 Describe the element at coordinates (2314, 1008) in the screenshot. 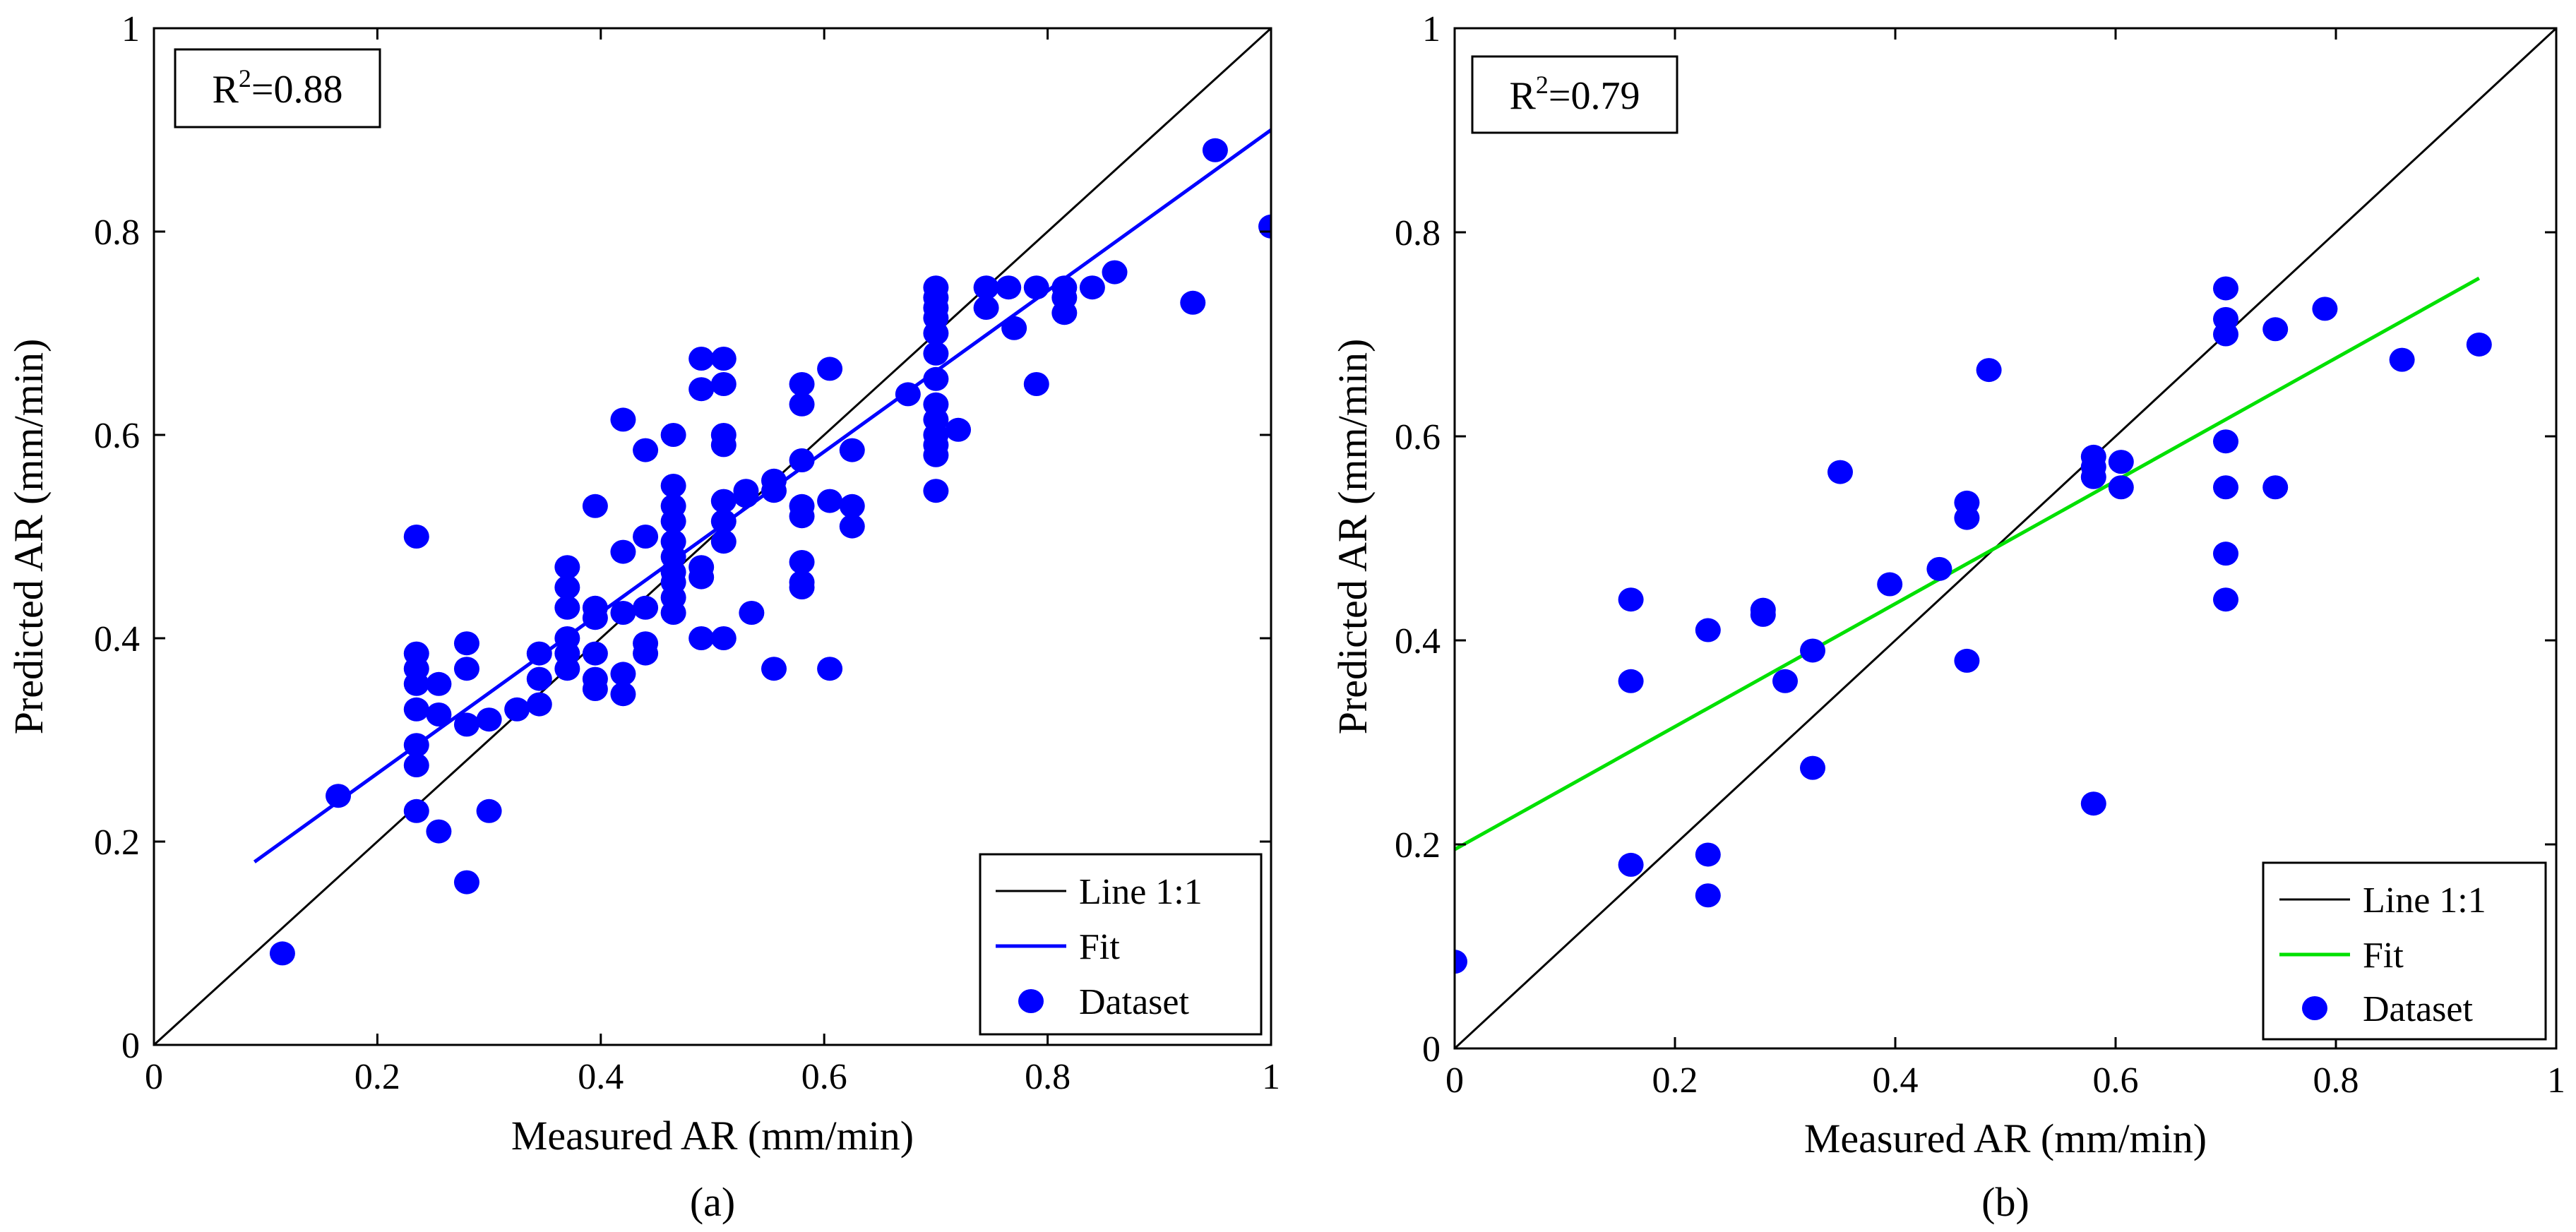

I see `legend-marker-dataset-b` at that location.